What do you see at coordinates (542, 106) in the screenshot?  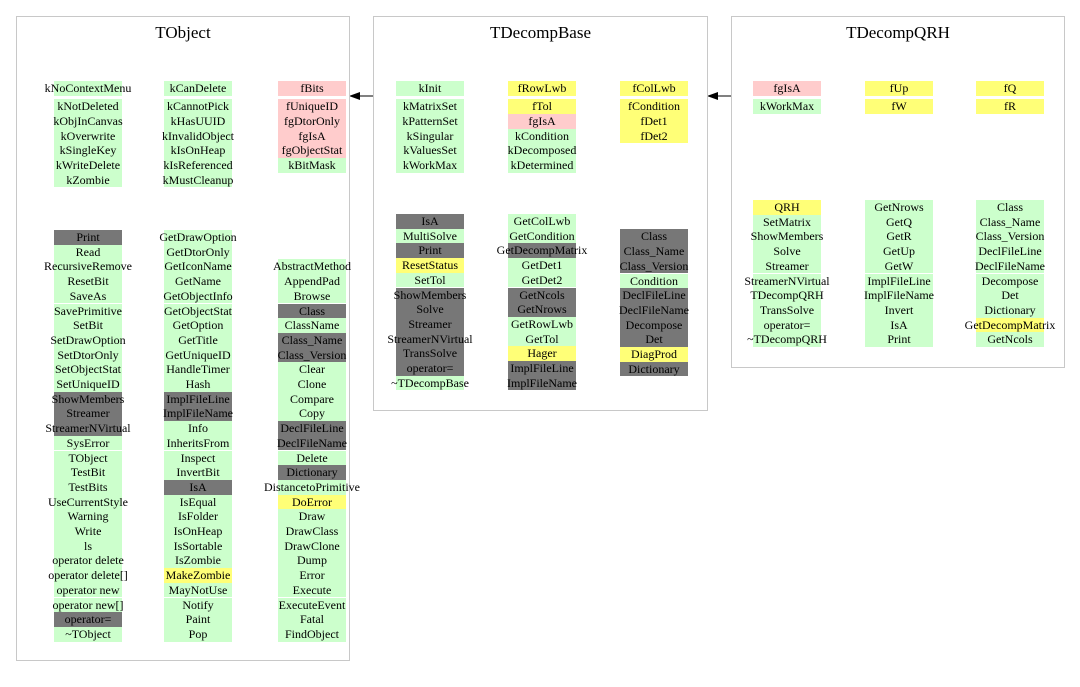 I see `data-member: fTol` at bounding box center [542, 106].